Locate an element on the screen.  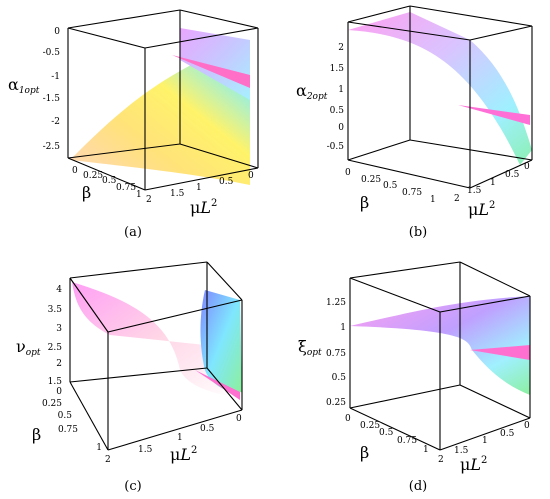
surface-a-main is located at coordinates (160, 112).